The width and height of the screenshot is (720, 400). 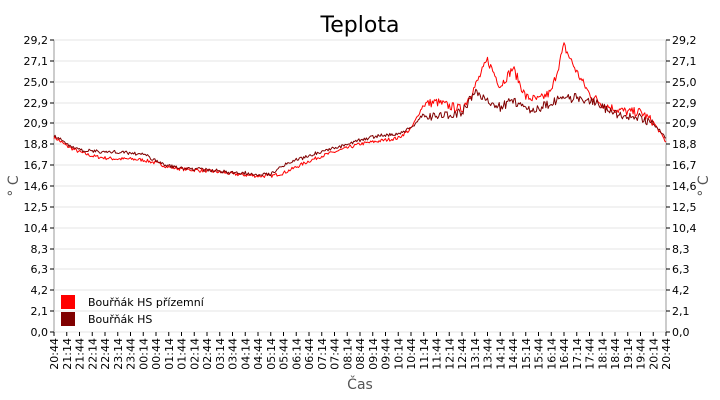 I want to click on x-tick-label: 01:44, so click(x=182, y=354).